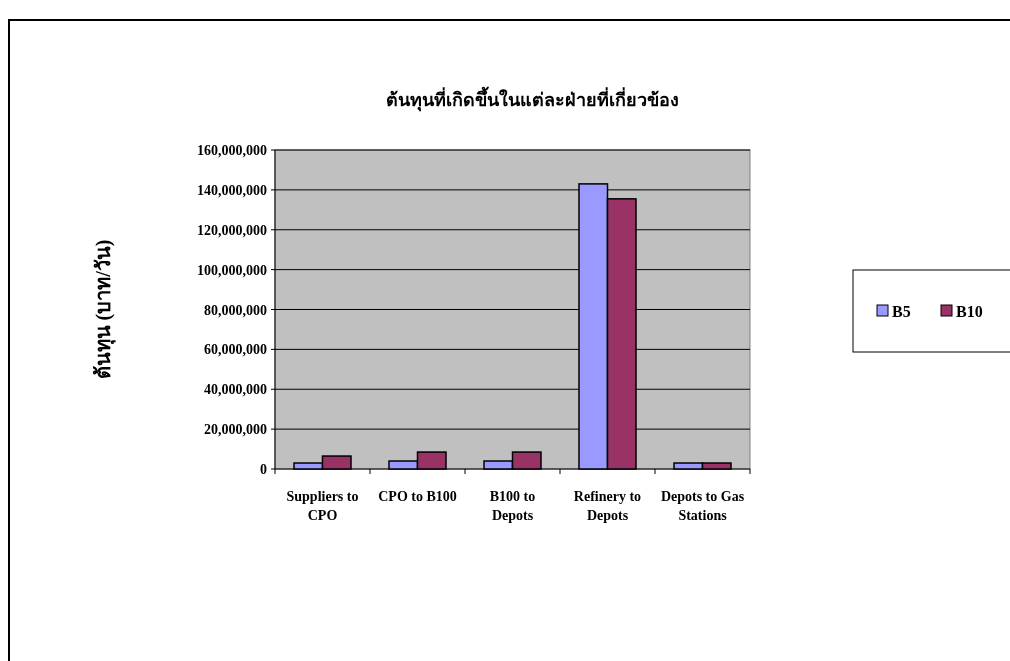 The image size is (1010, 661). Describe the element at coordinates (235, 310) in the screenshot. I see `y-tick-label: 80,000,000` at that location.